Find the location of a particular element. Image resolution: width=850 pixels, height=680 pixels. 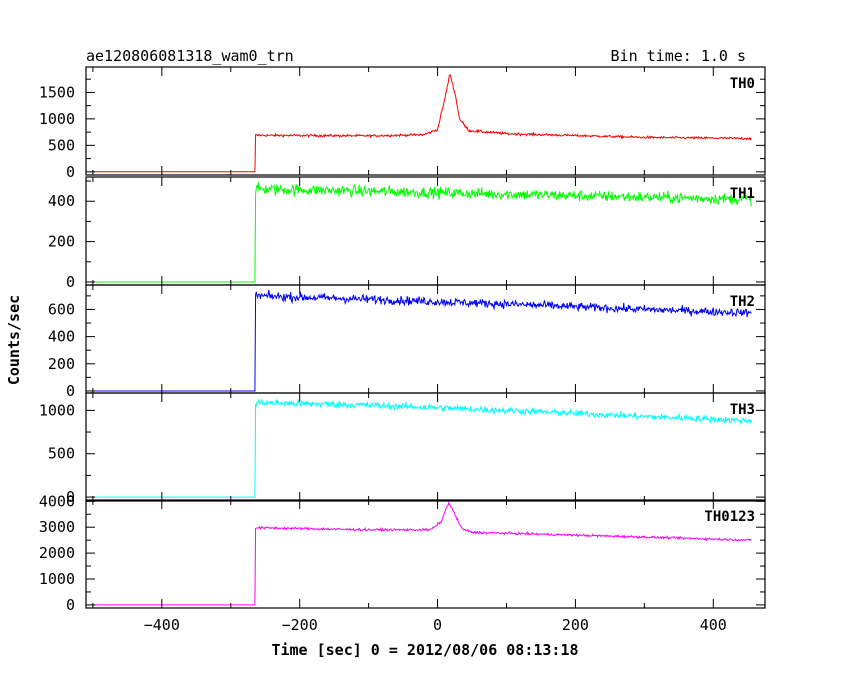

y-tick-label: 4000 is located at coordinates (57, 501).